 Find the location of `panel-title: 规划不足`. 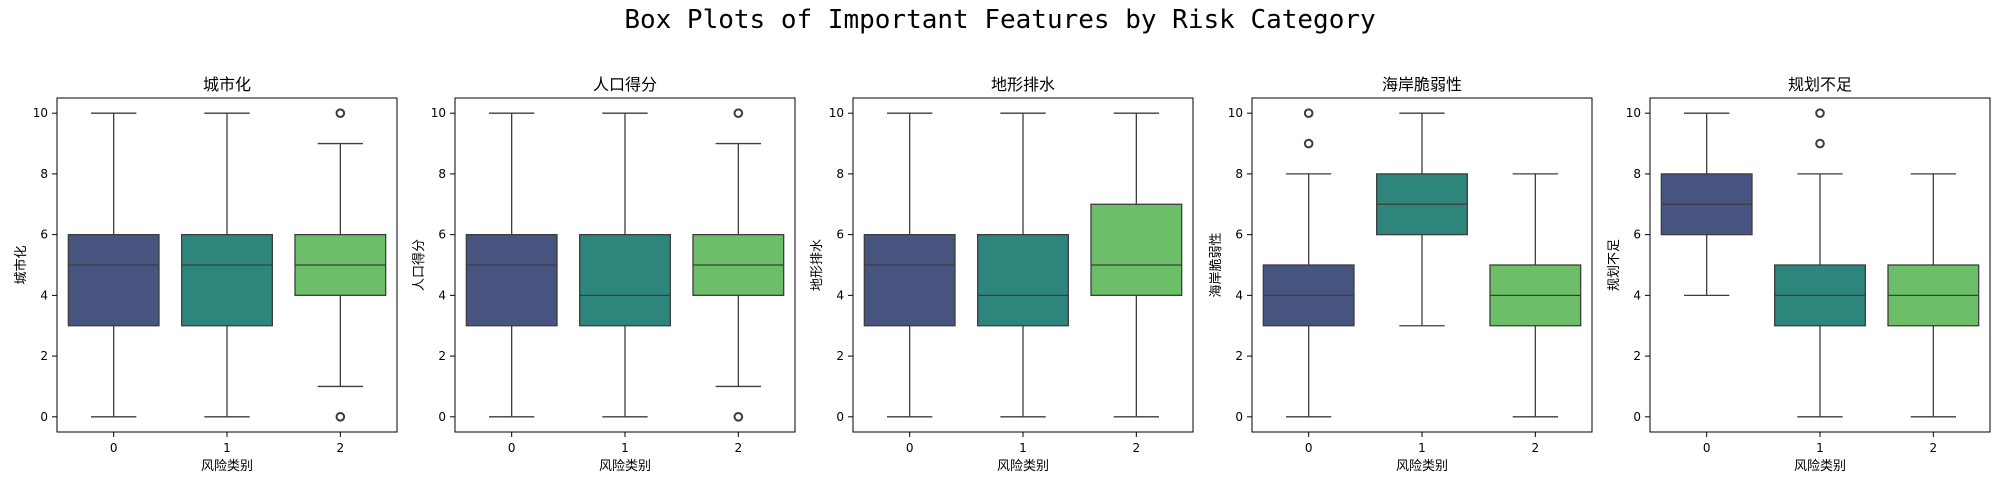

panel-title: 规划不足 is located at coordinates (1820, 84).